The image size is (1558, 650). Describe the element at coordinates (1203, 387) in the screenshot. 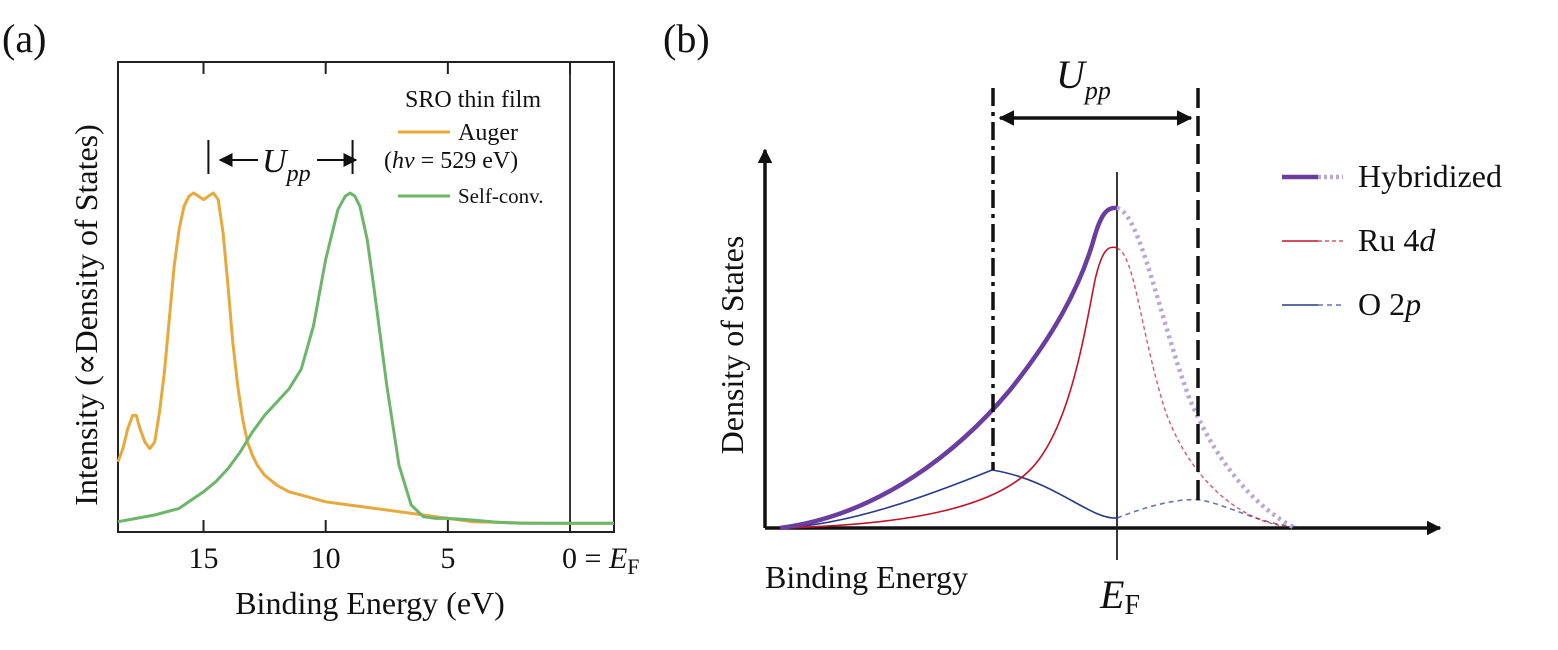

I see `curve-ru4d-dashed` at that location.